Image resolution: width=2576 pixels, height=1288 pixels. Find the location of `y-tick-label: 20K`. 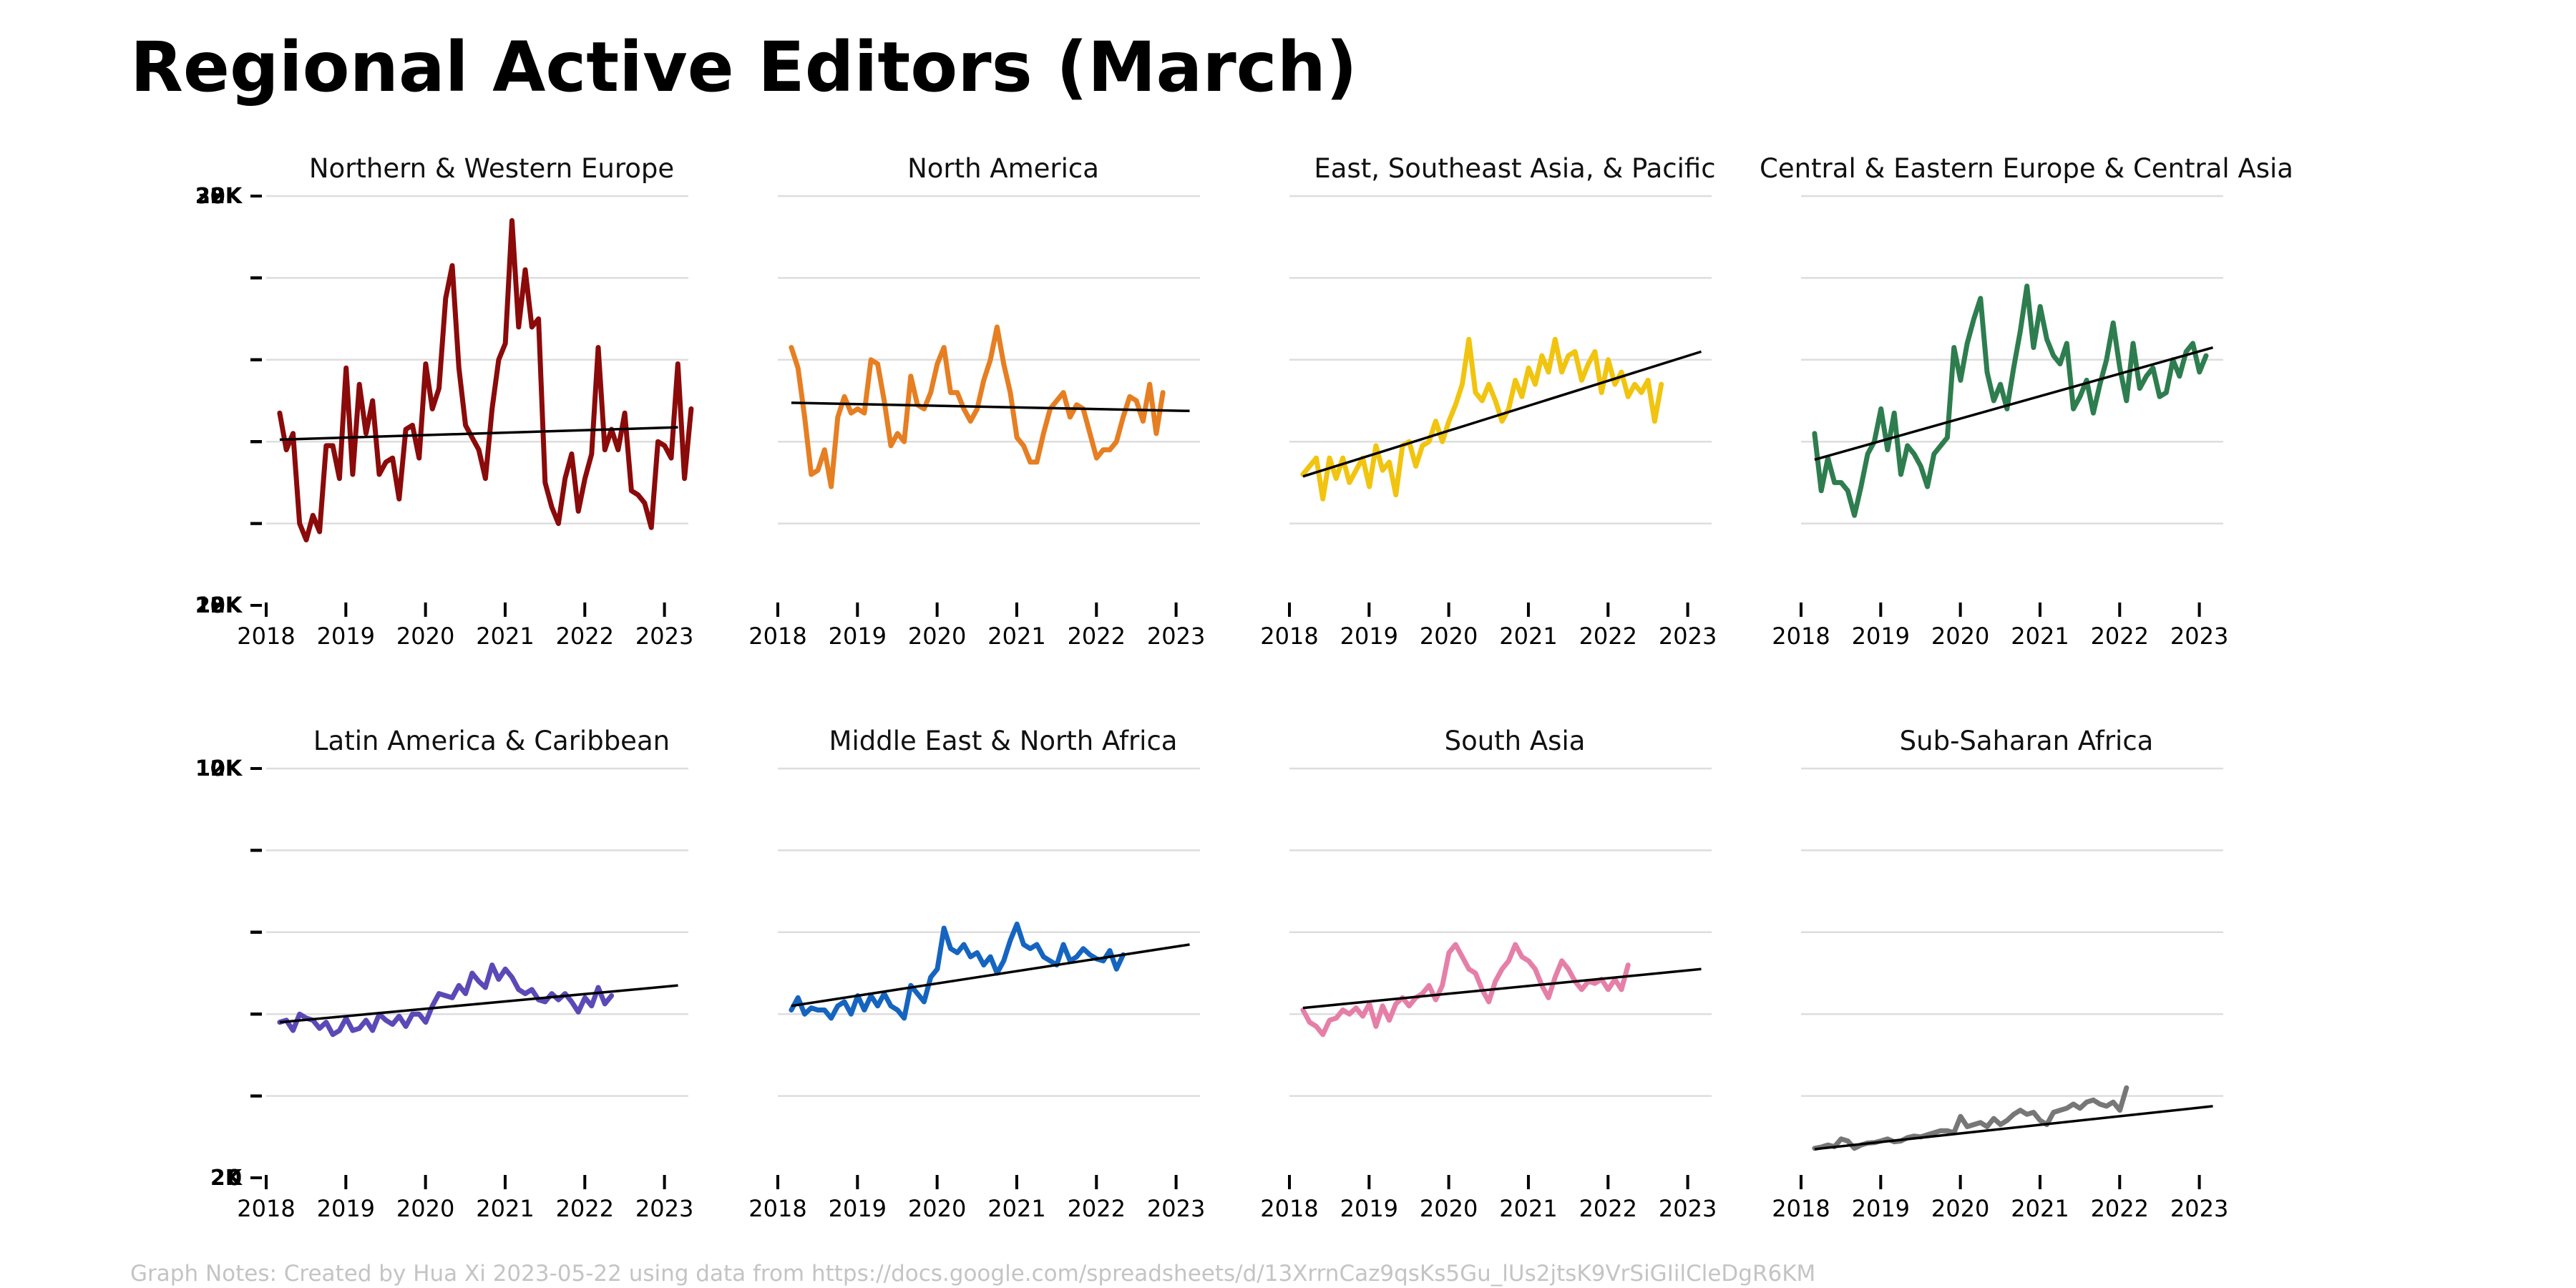

y-tick-label: 20K is located at coordinates (219, 196).